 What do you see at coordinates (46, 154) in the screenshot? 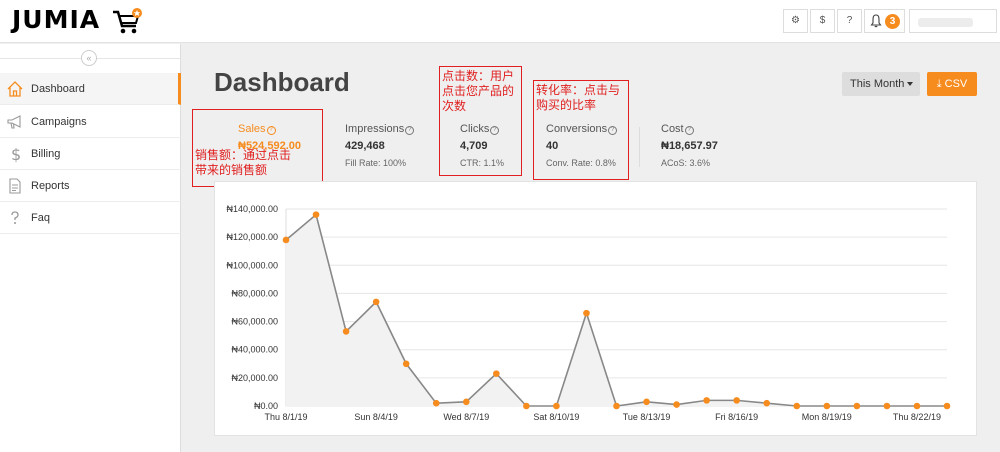
I see `sidebar-item-label: Billing` at bounding box center [46, 154].